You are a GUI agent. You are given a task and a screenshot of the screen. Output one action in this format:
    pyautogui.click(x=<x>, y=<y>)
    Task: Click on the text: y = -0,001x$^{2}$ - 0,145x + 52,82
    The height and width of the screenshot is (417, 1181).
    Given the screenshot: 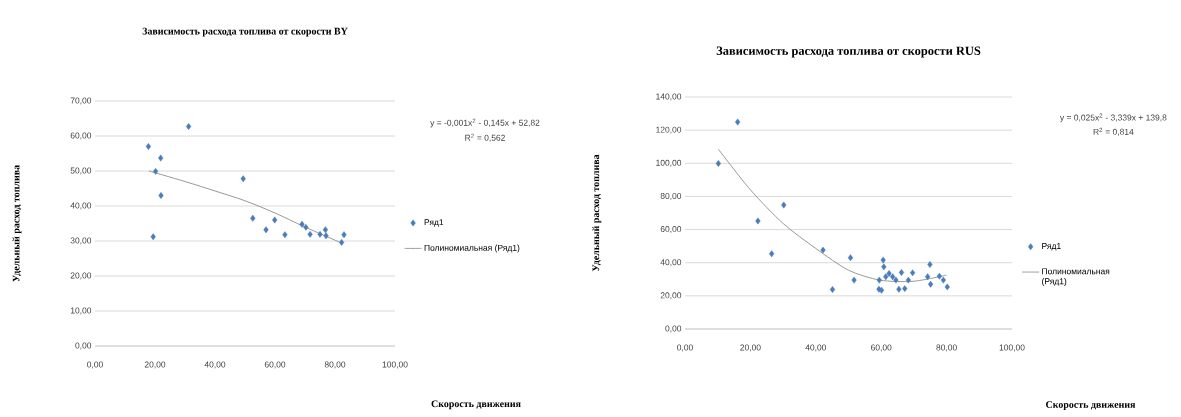 What is the action you would take?
    pyautogui.click(x=485, y=123)
    